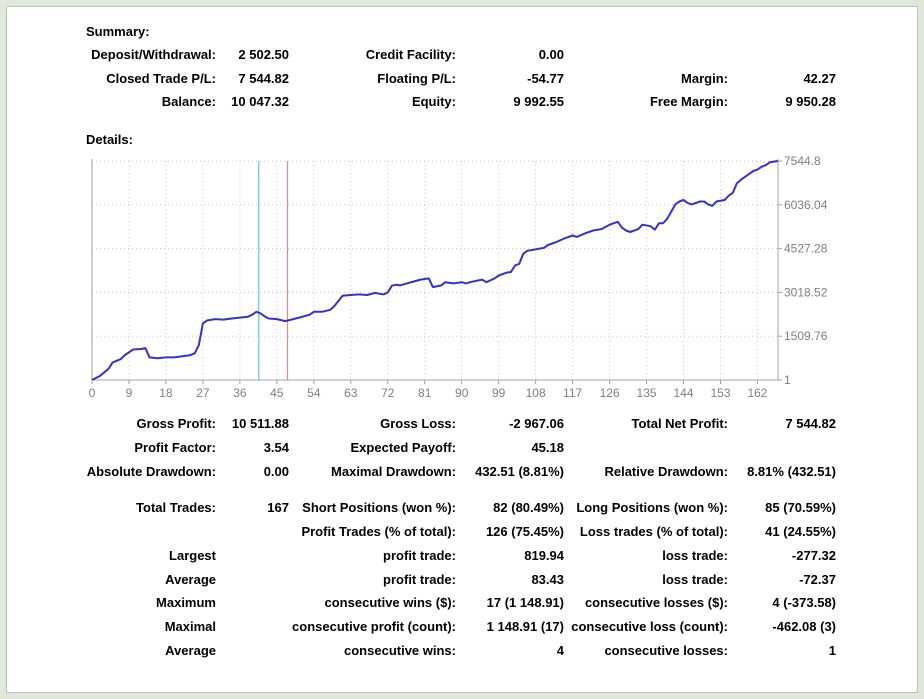  Describe the element at coordinates (186, 602) in the screenshot. I see `field-label: Maximum` at that location.